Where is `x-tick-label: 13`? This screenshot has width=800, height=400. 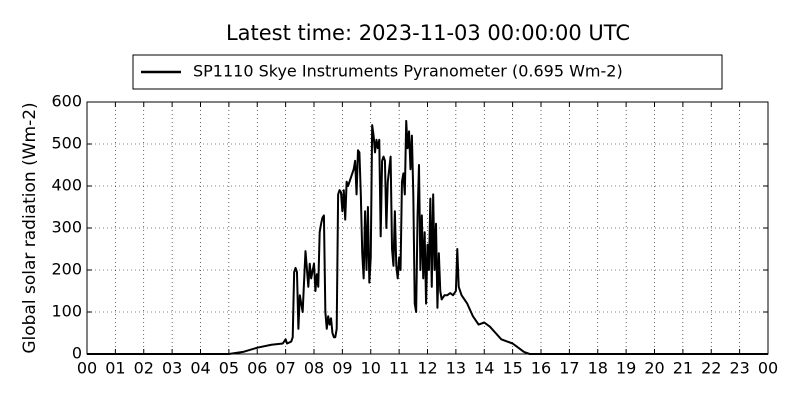 x-tick-label: 13 is located at coordinates (456, 368).